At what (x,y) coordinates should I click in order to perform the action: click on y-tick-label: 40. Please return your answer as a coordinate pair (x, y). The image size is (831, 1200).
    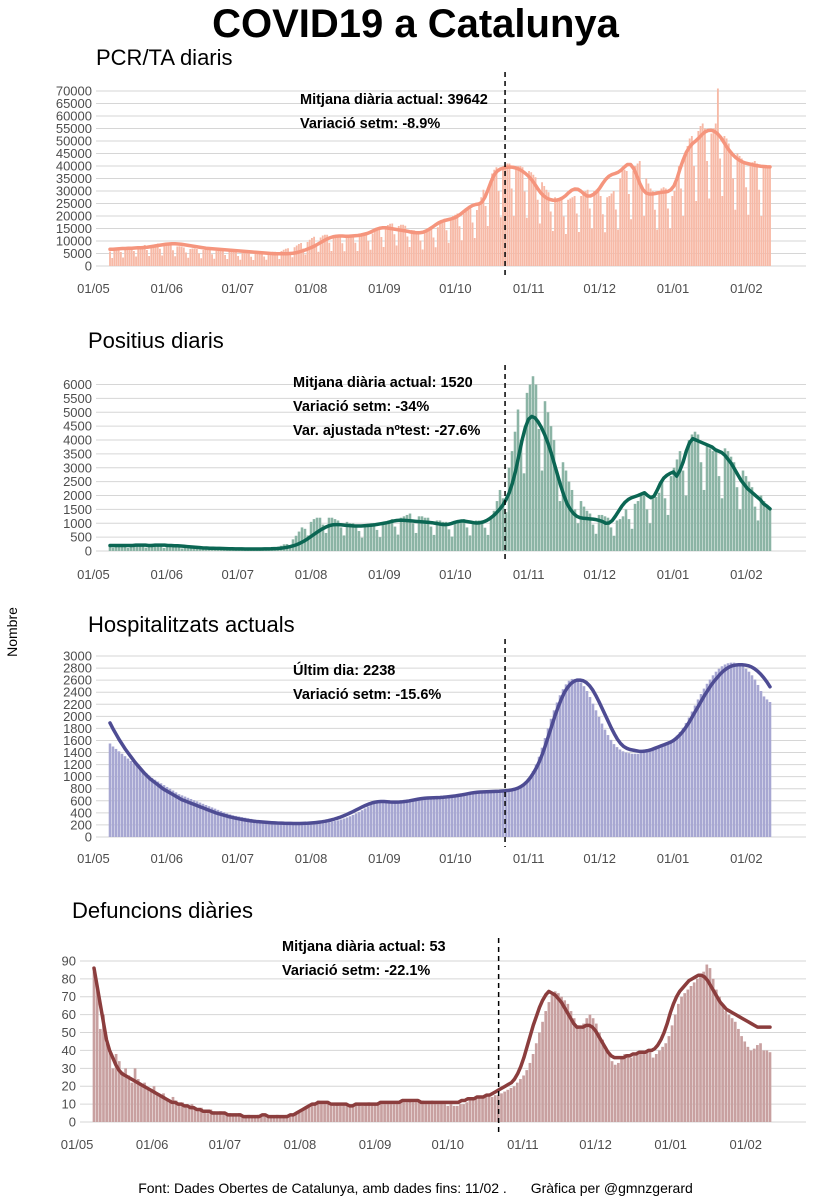
    Looking at the image, I should click on (69, 1050).